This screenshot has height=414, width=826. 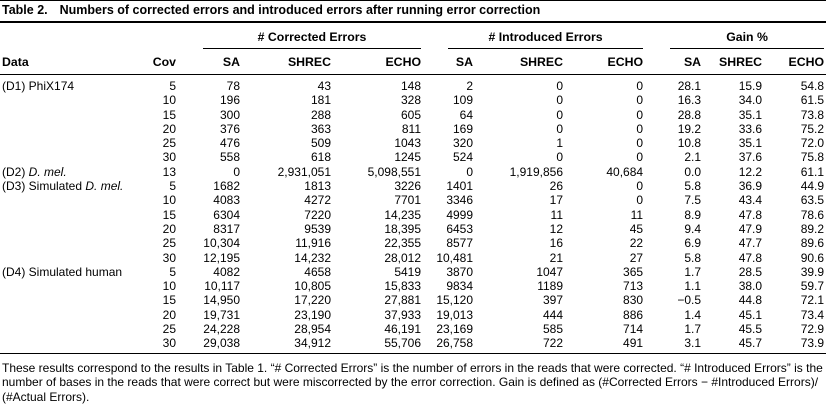 I want to click on gain-shrec-value: 36.9, so click(x=750, y=186).